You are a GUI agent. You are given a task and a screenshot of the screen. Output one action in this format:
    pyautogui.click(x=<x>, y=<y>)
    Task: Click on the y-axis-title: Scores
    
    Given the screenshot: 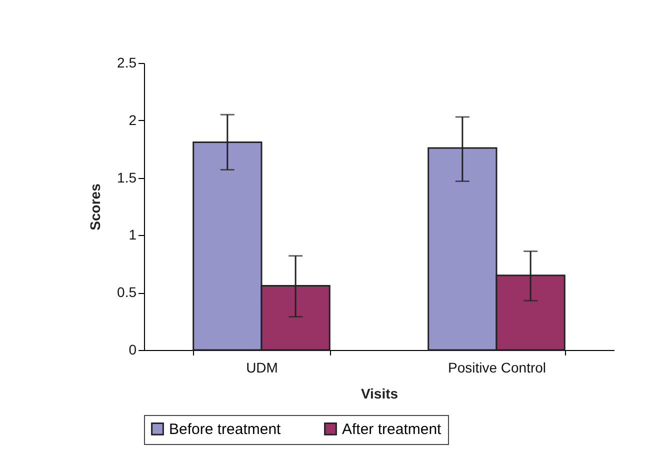 What is the action you would take?
    pyautogui.click(x=95, y=206)
    